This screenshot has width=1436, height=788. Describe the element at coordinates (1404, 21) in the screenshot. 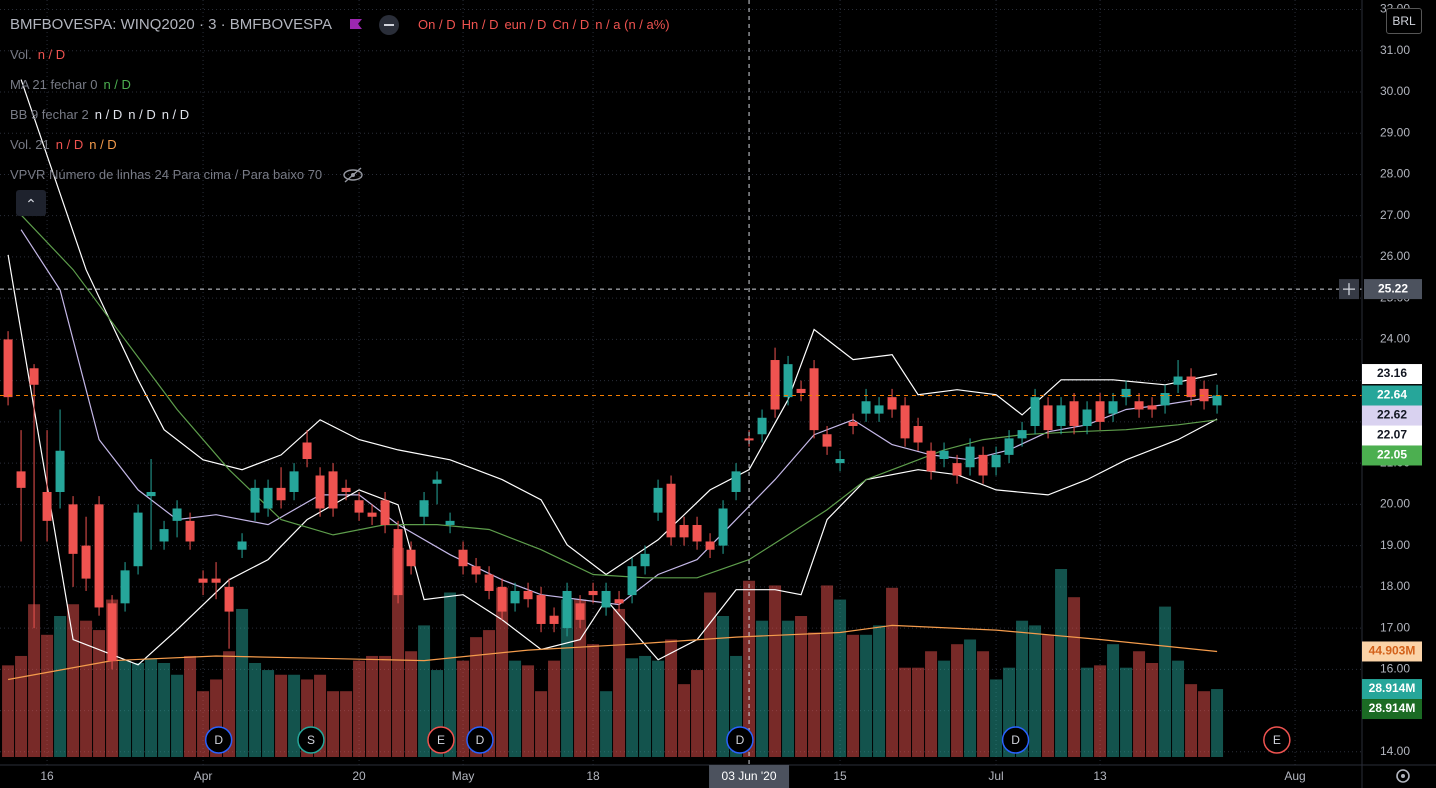

I see `currency-button: BRL` at that location.